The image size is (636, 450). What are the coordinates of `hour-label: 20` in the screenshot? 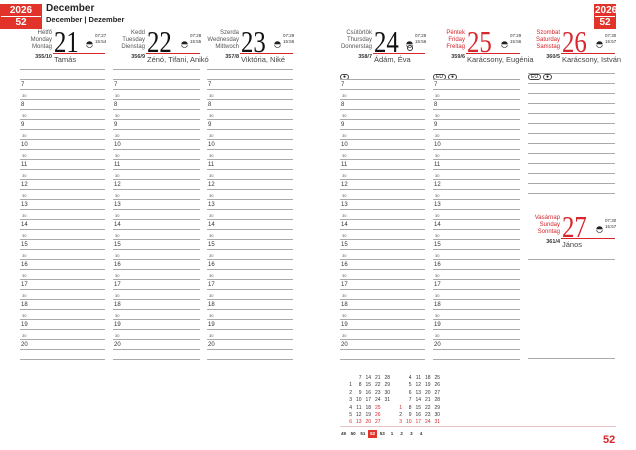 It's located at (344, 345).